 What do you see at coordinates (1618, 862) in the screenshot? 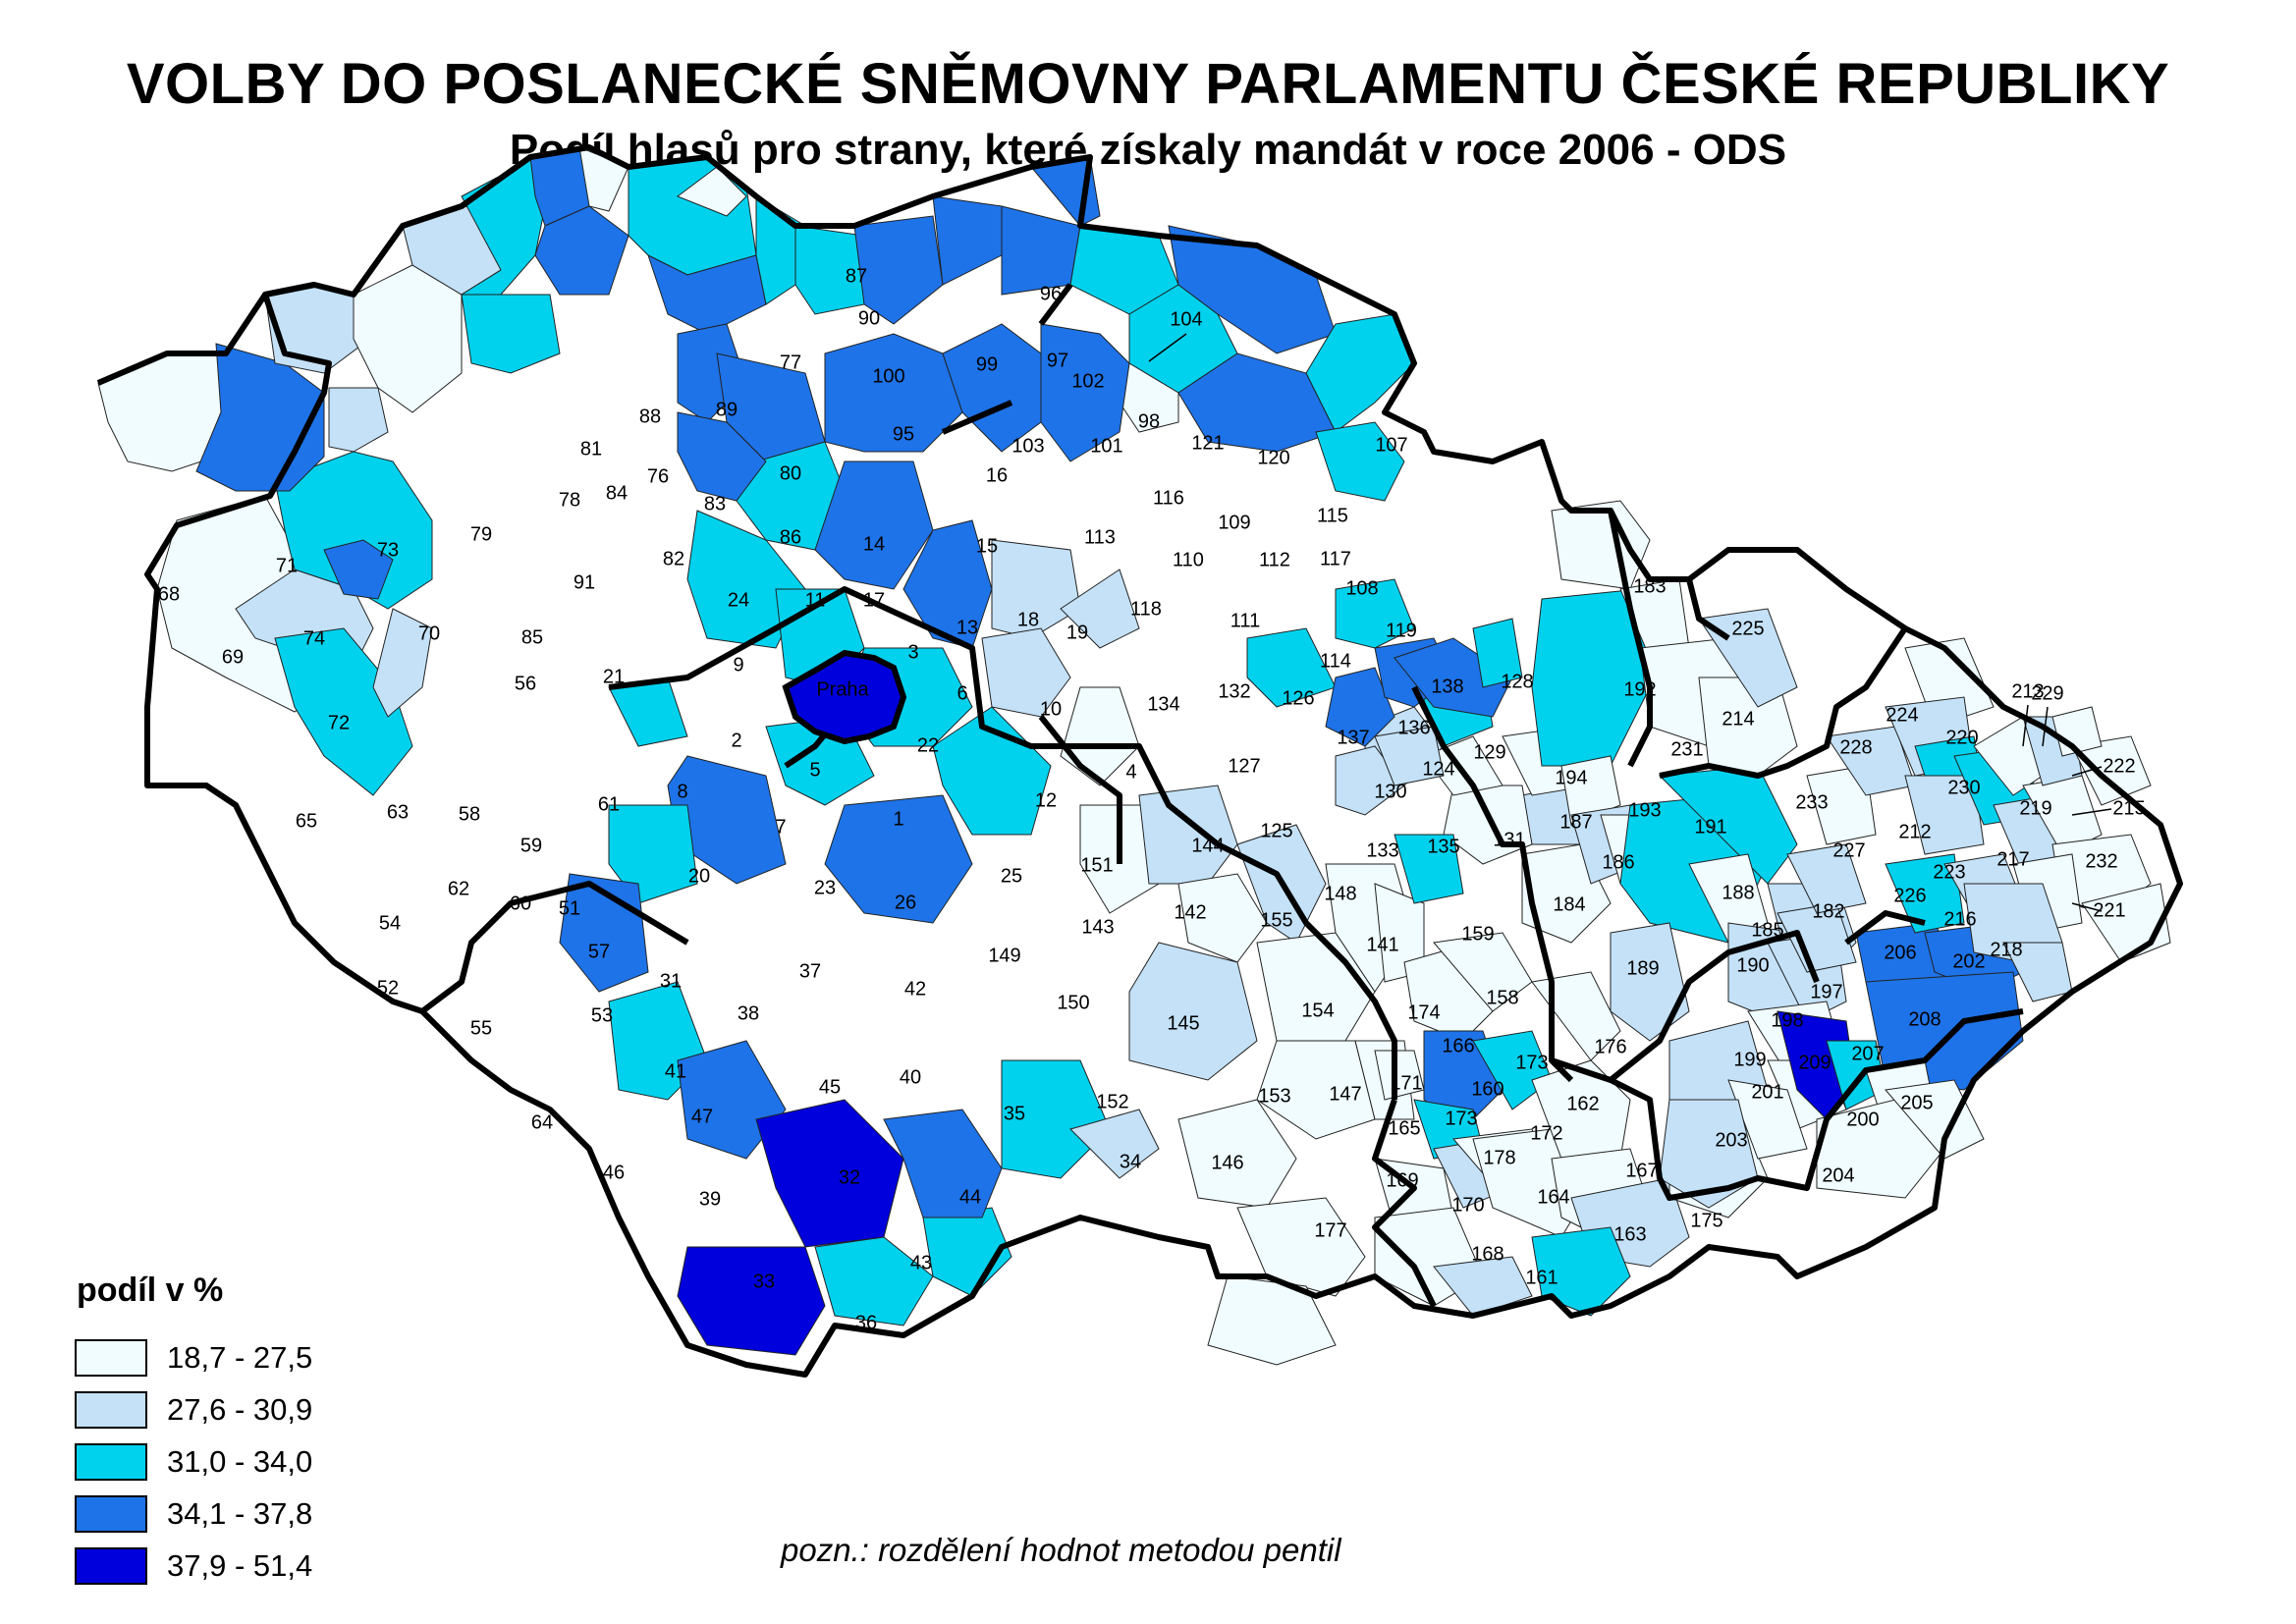
I see `district-label: 186` at bounding box center [1618, 862].